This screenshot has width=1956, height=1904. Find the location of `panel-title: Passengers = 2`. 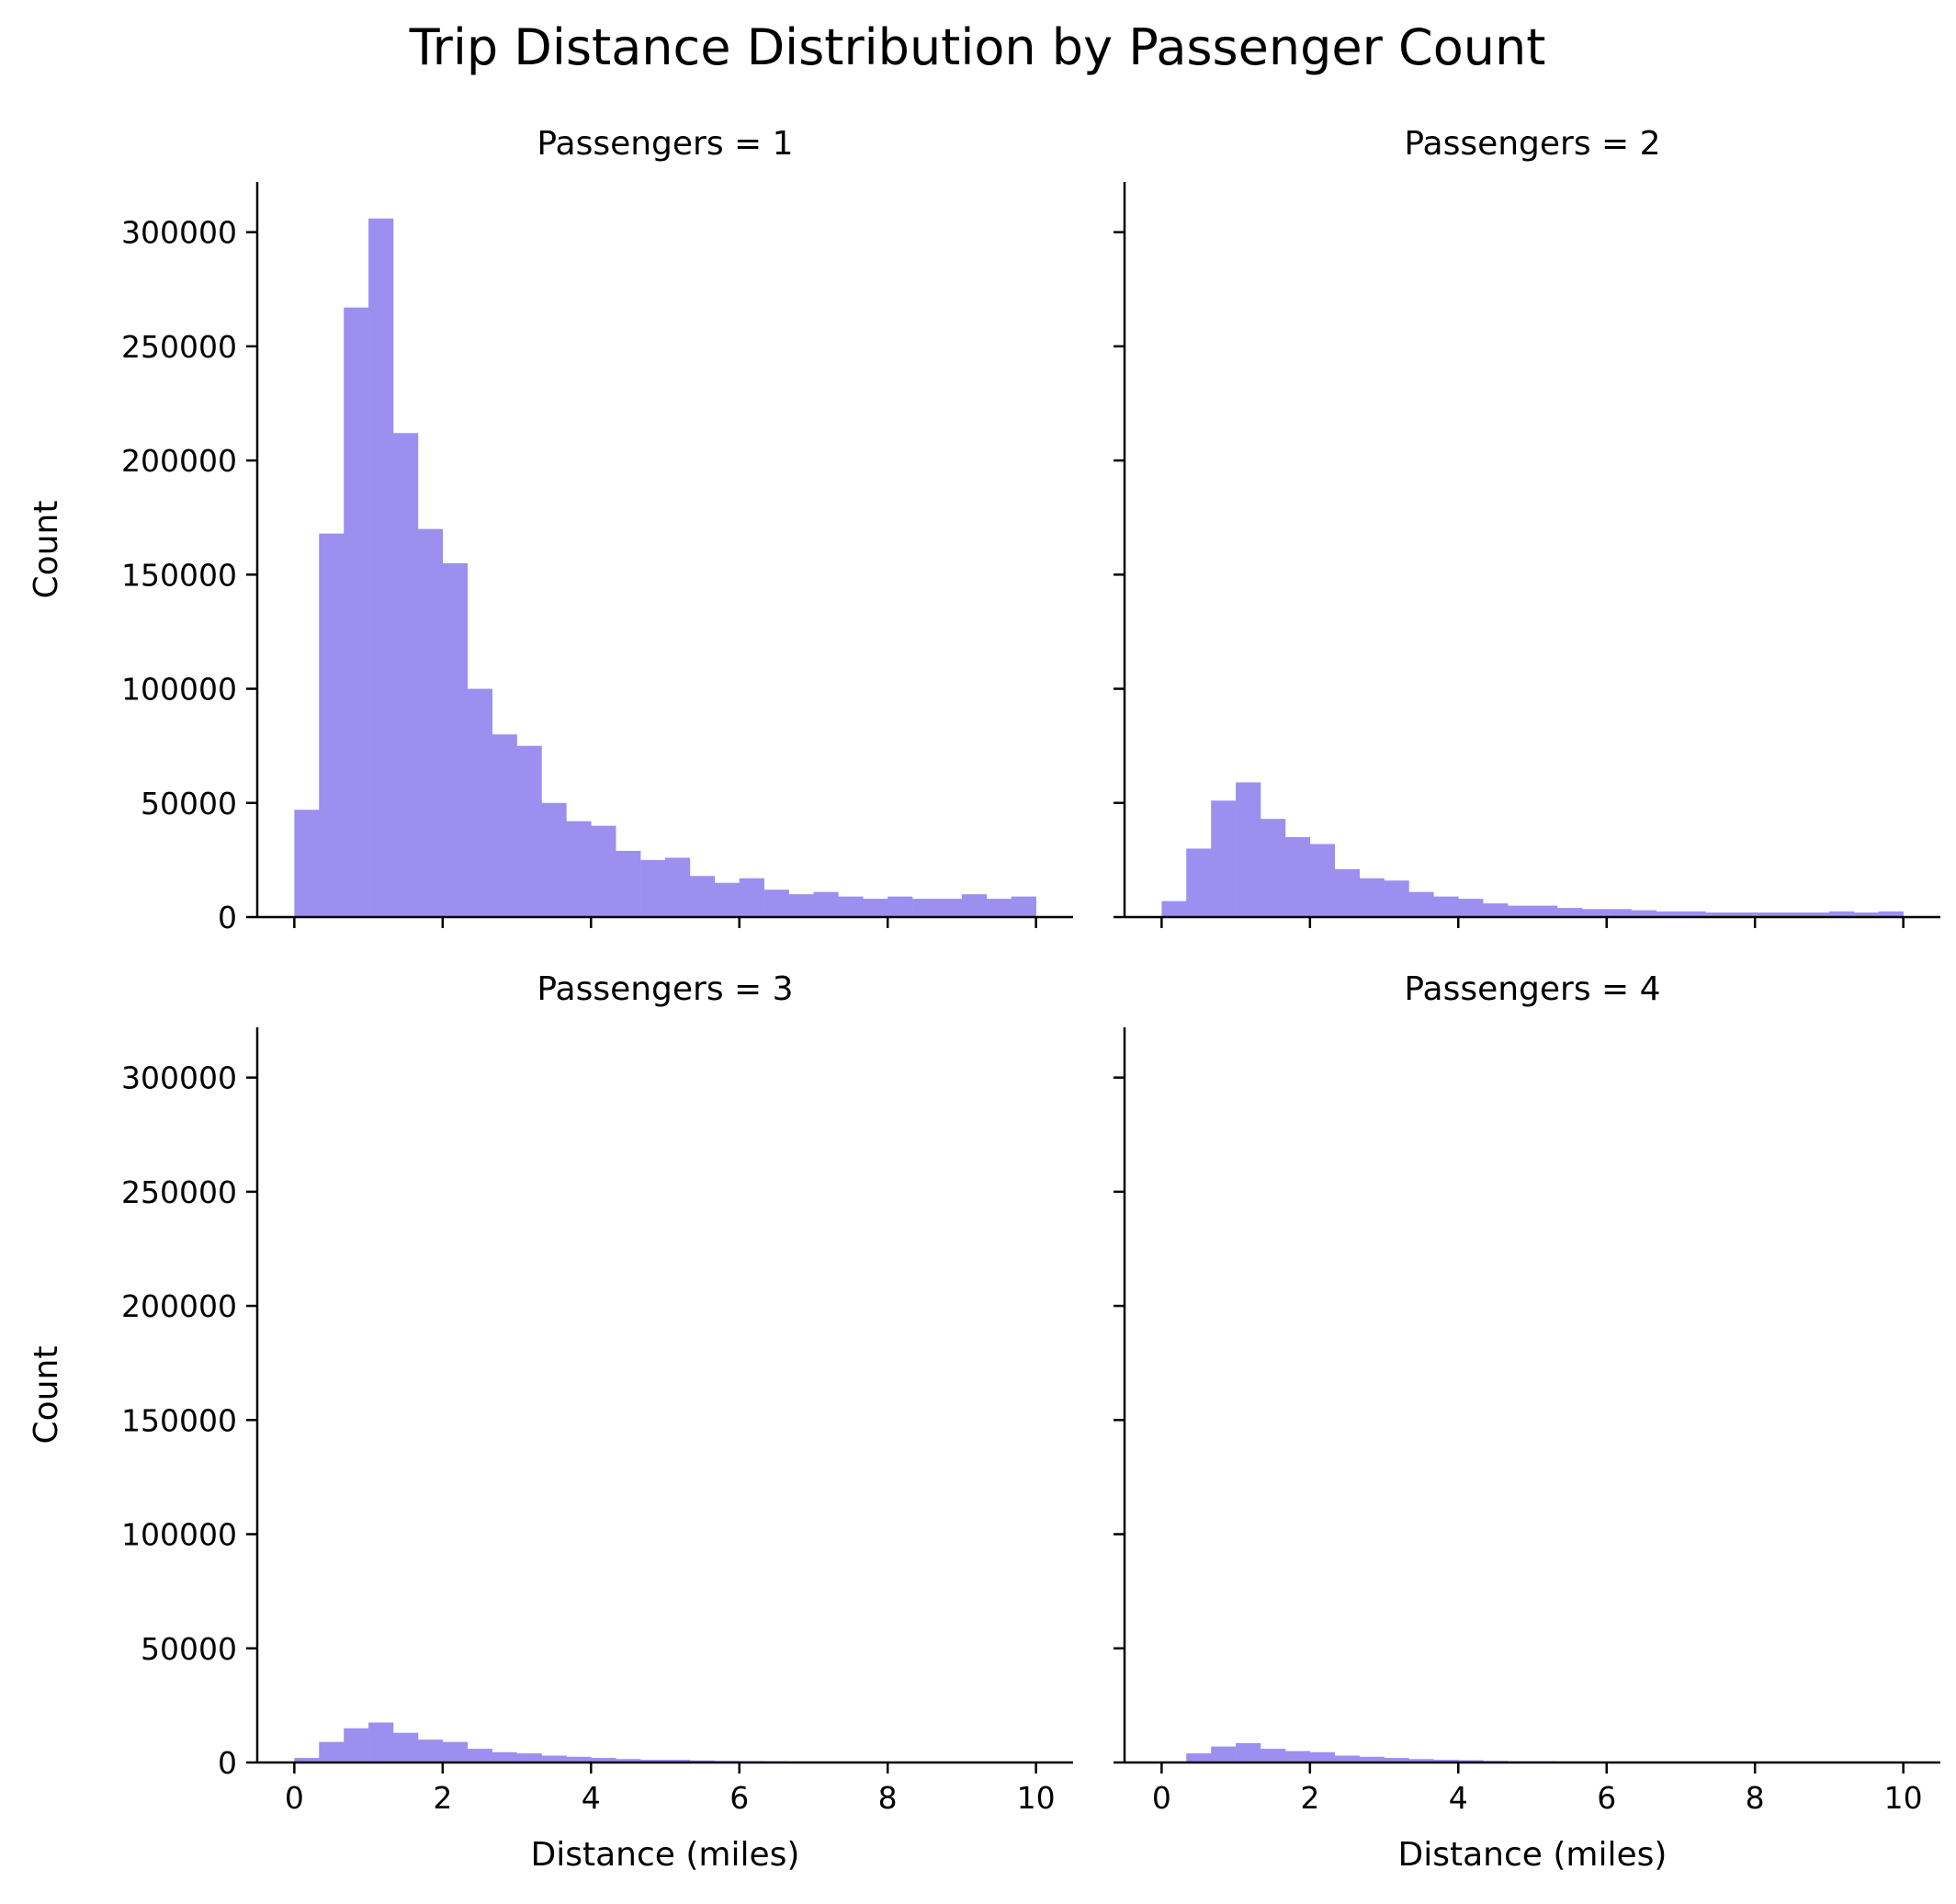

panel-title: Passengers = 2 is located at coordinates (1532, 144).